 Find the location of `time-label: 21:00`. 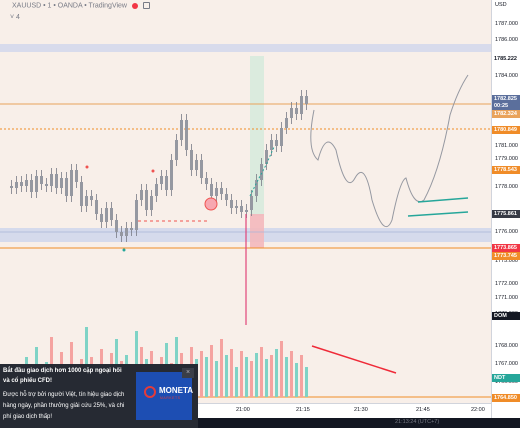

time-label: 21:00 is located at coordinates (243, 410).